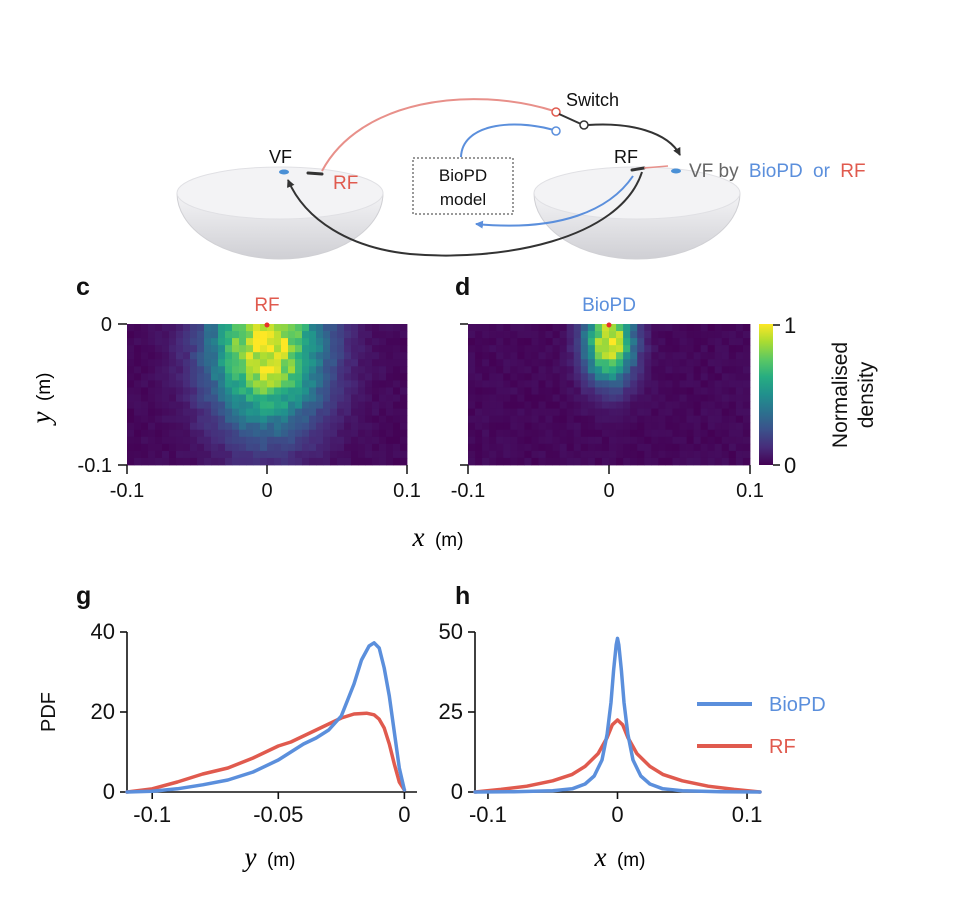  I want to click on vf-by-text: VF by, so click(714, 171).